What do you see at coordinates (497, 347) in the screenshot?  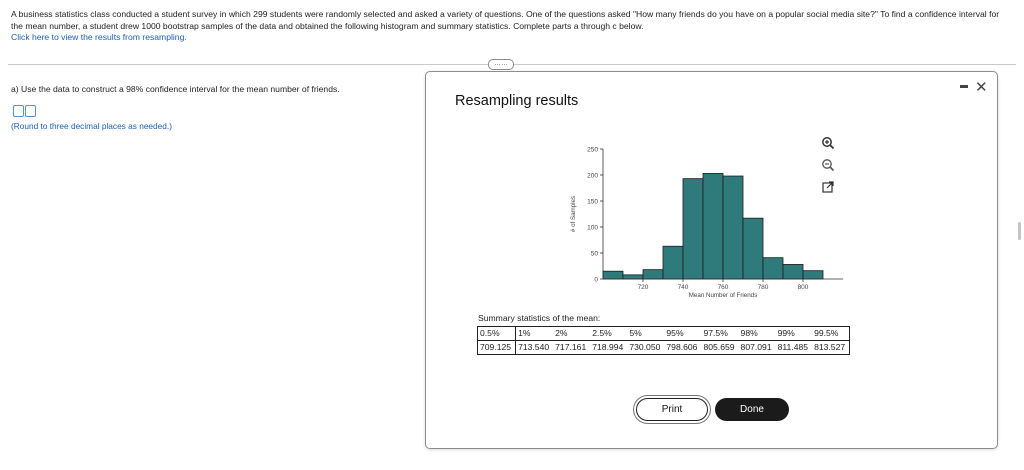 I see `summary-cell: 709.125` at bounding box center [497, 347].